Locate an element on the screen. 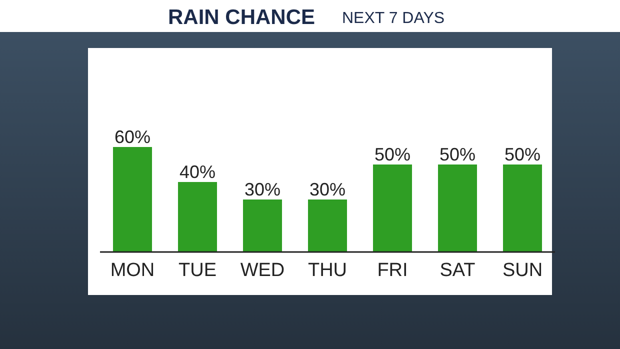  x-tick-label: SUN is located at coordinates (522, 270).